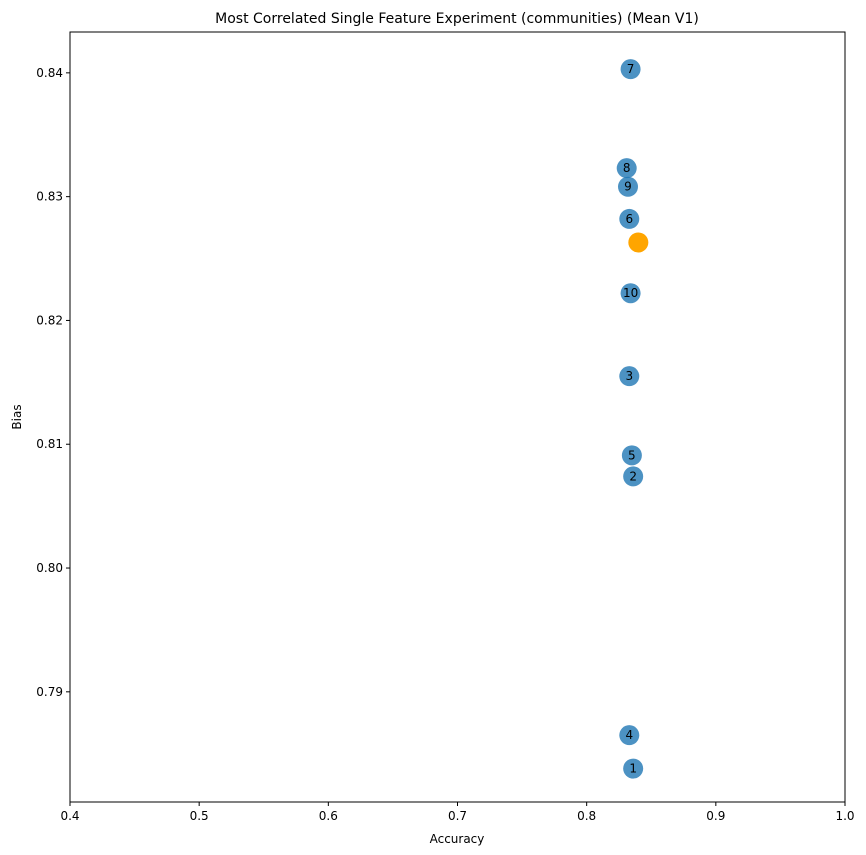 The image size is (866, 855). Describe the element at coordinates (715, 816) in the screenshot. I see `x-tick-label: 0.9` at that location.